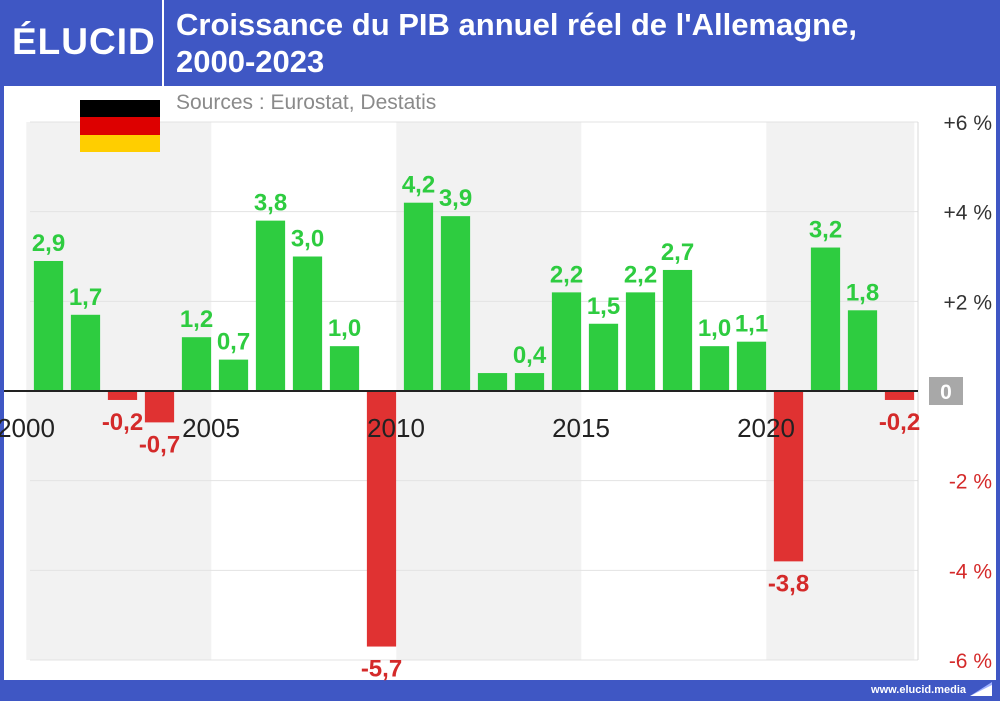  I want to click on data-label: 0,7, so click(233, 342).